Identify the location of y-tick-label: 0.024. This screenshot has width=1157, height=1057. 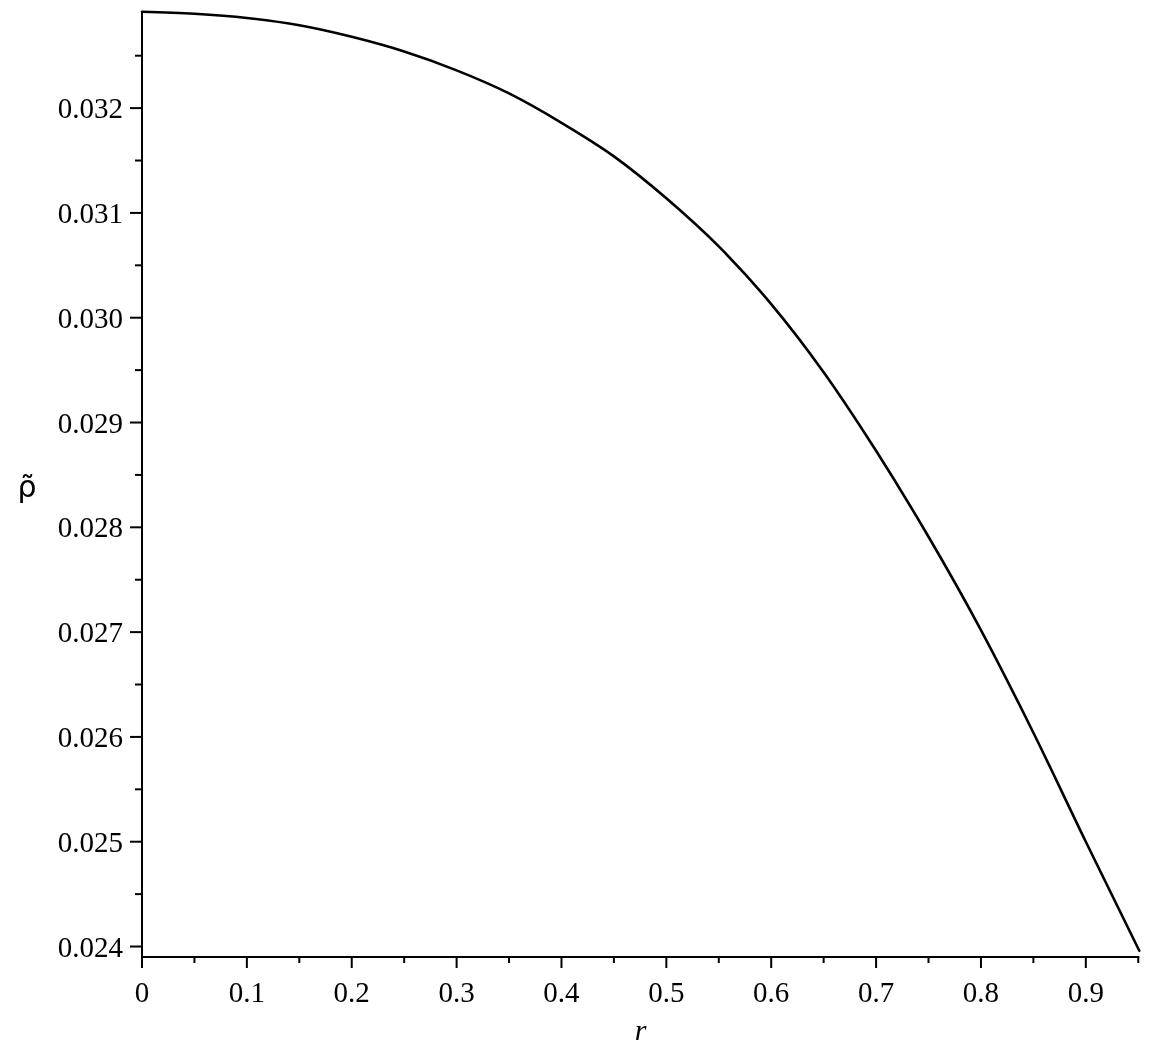
(90, 946).